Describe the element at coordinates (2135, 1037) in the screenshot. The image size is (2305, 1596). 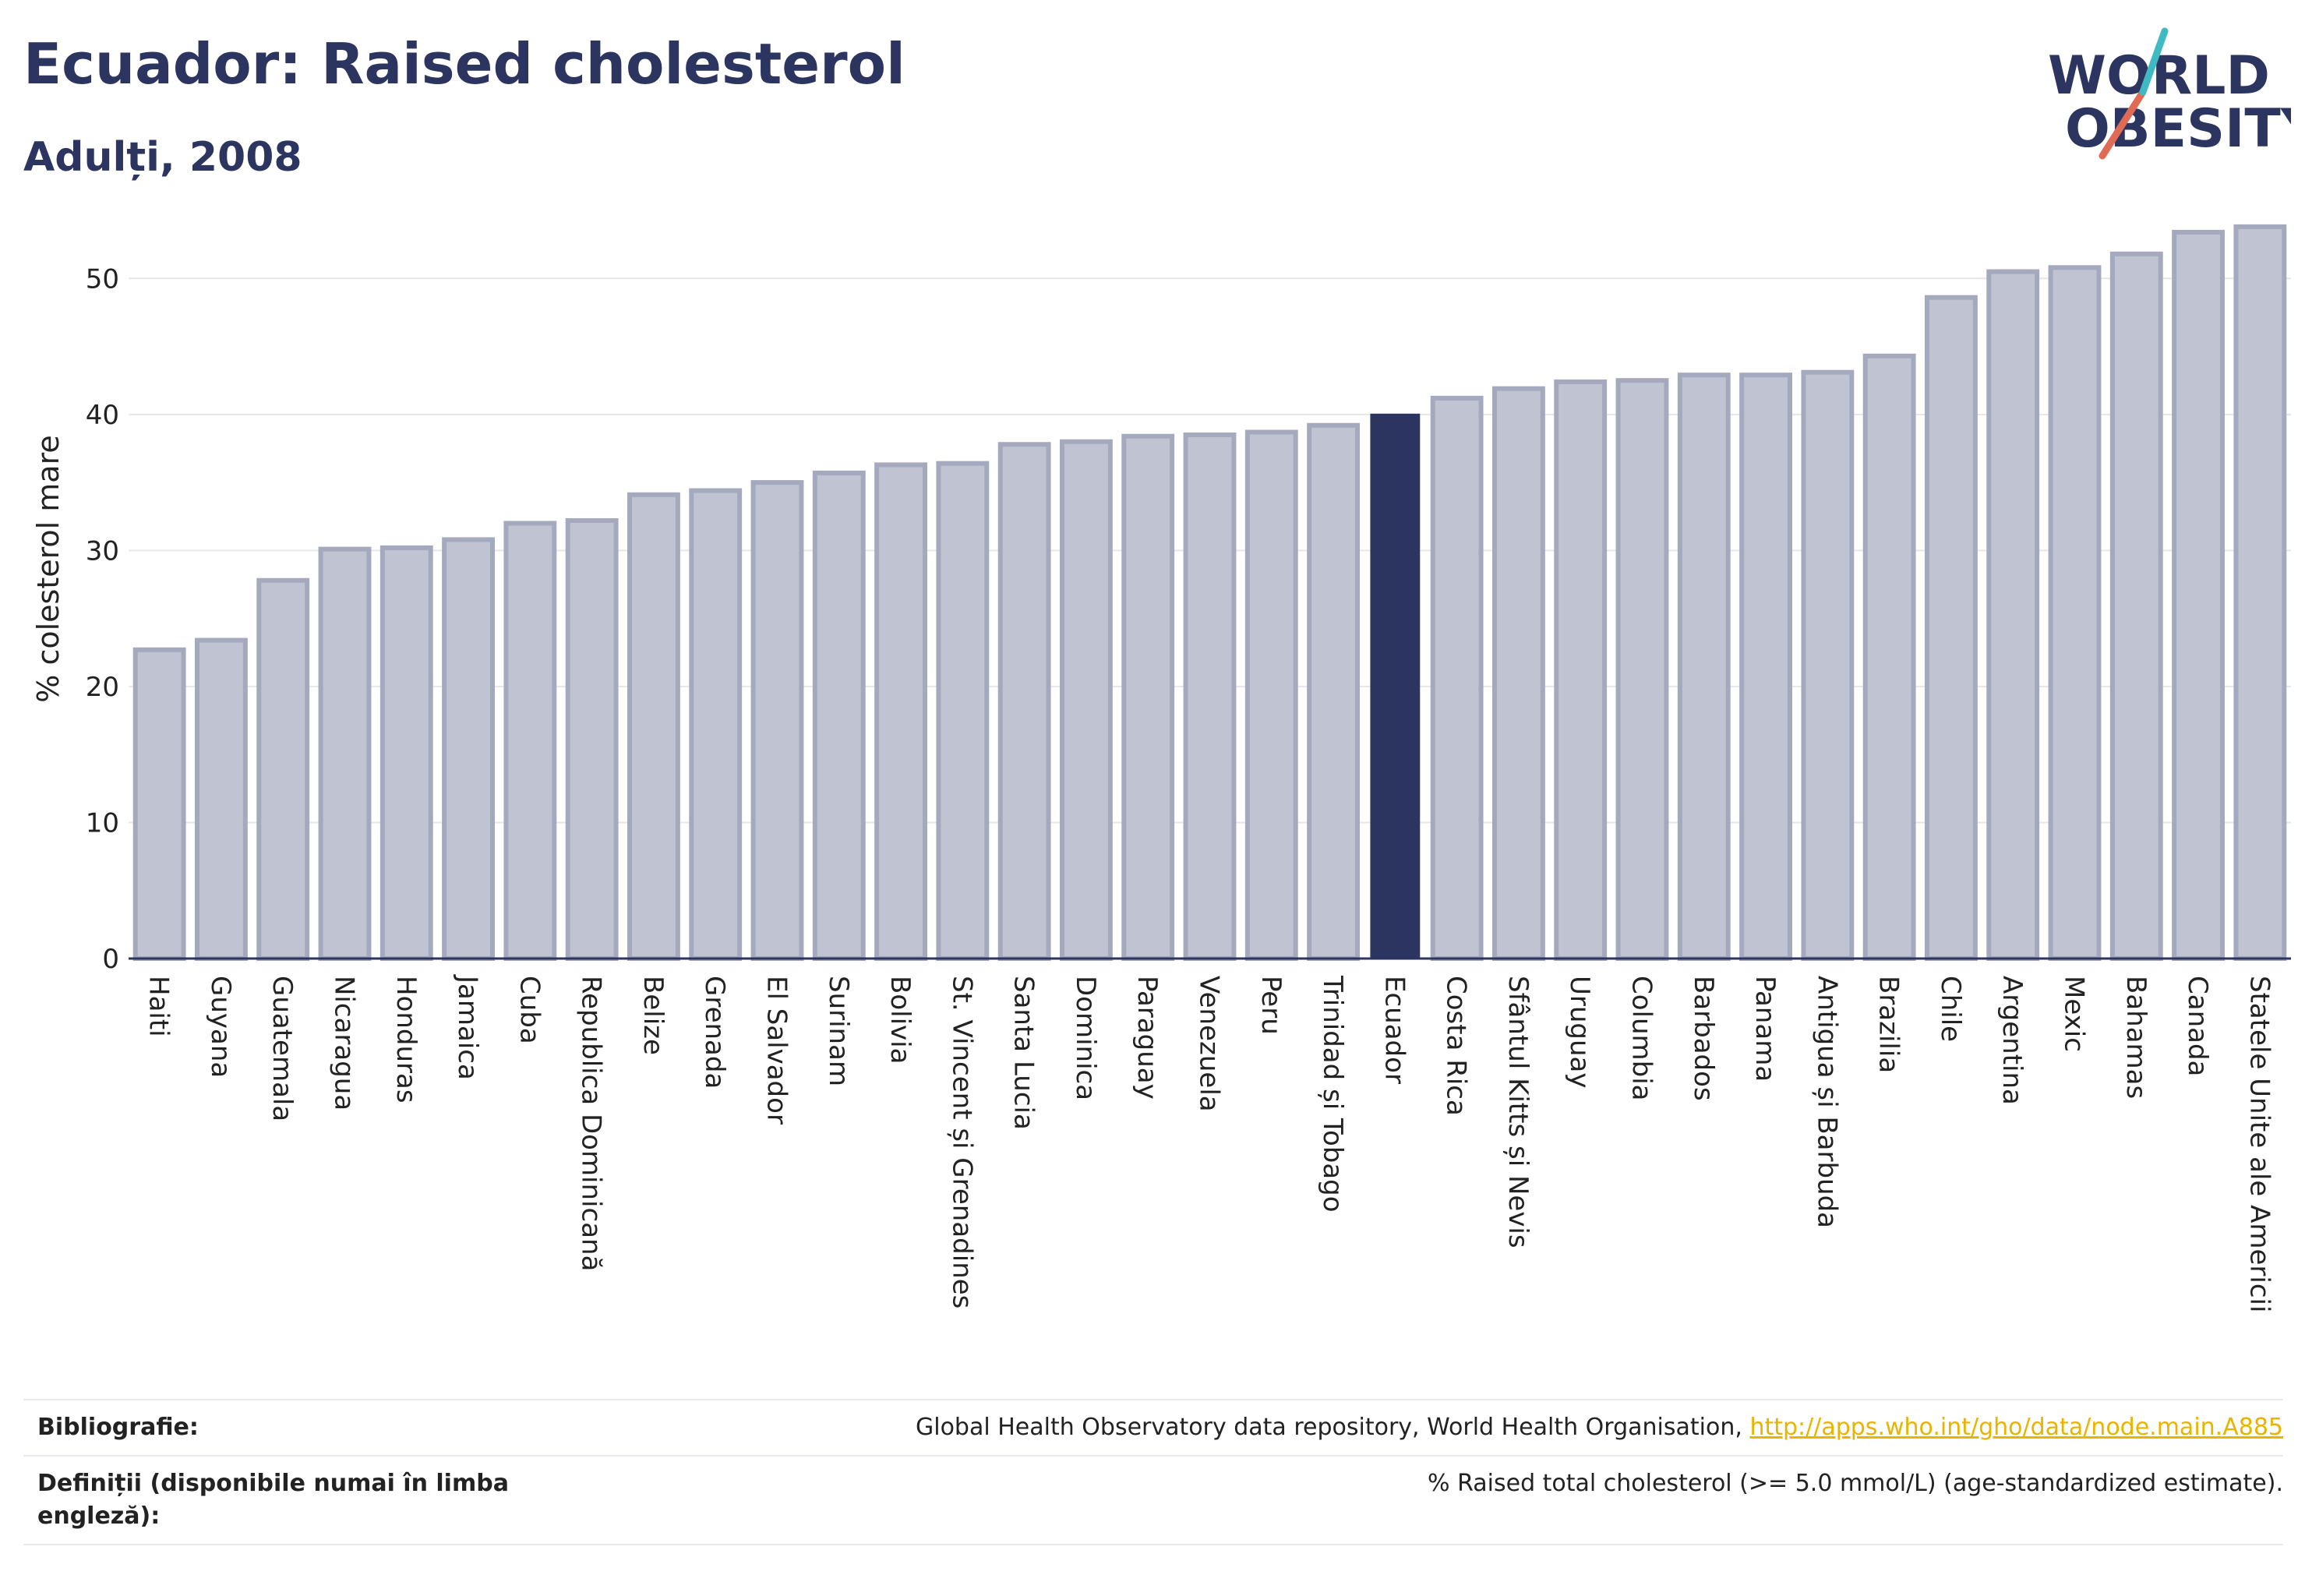
I see `x-tick-label: Bahamas` at that location.